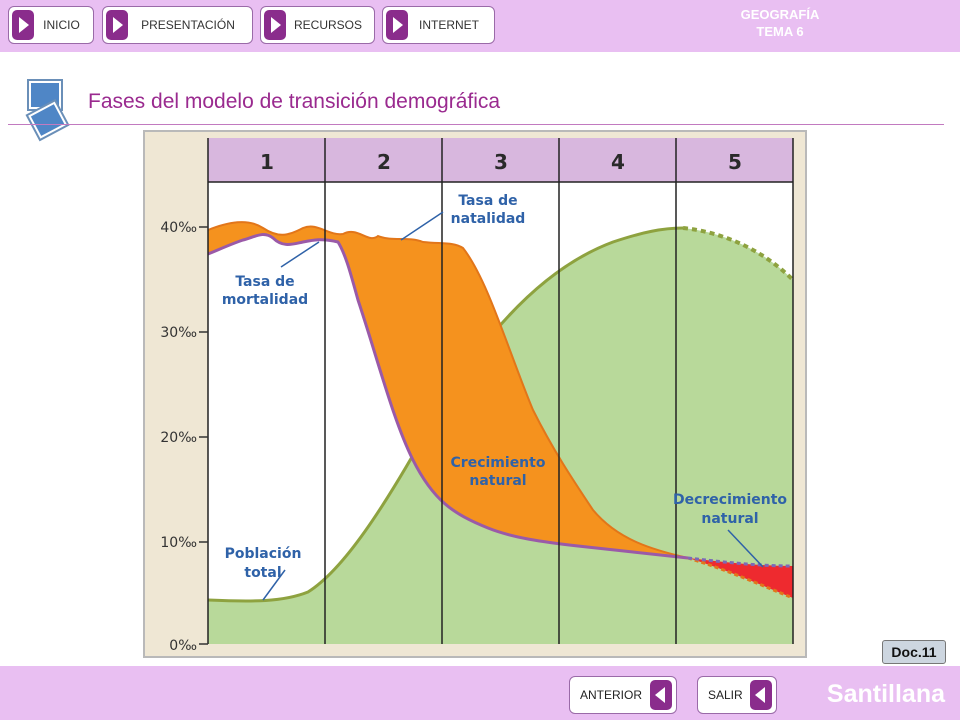 The width and height of the screenshot is (960, 720). Describe the element at coordinates (61, 25) in the screenshot. I see `inicio-label: INICIO` at that location.